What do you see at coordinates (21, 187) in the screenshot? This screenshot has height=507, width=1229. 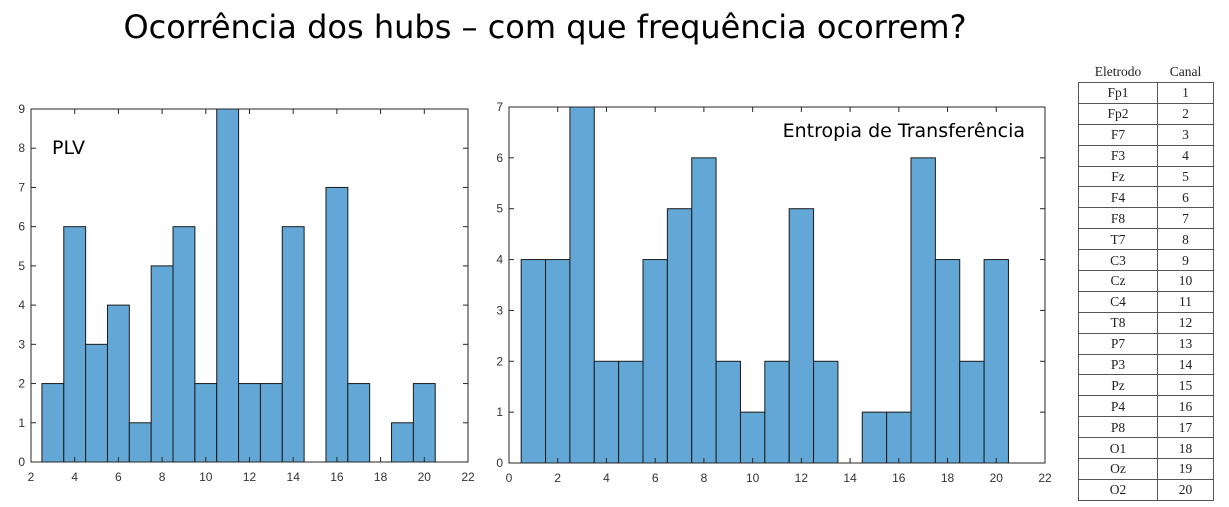 I see `y-tick-label: 7` at bounding box center [21, 187].